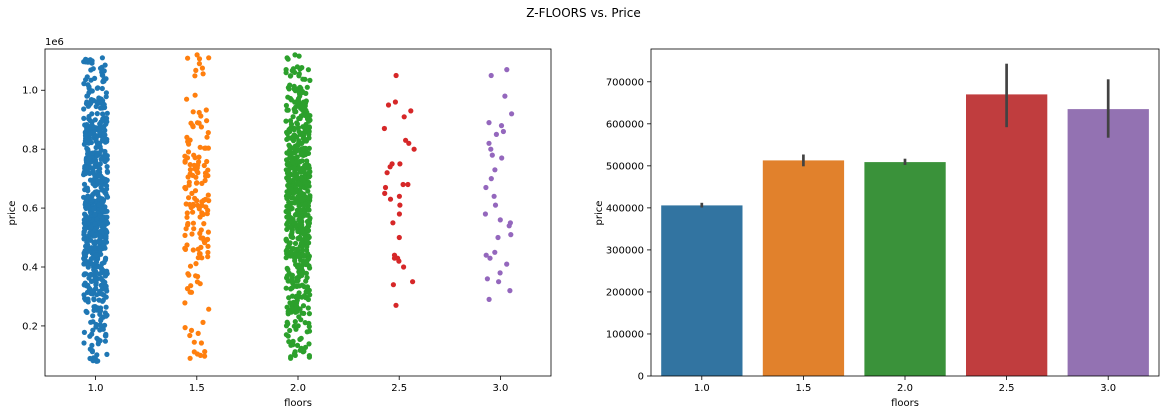 Image resolution: width=1167 pixels, height=418 pixels. Describe the element at coordinates (803, 388) in the screenshot. I see `bar-x-tick-label: 1.5` at that location.